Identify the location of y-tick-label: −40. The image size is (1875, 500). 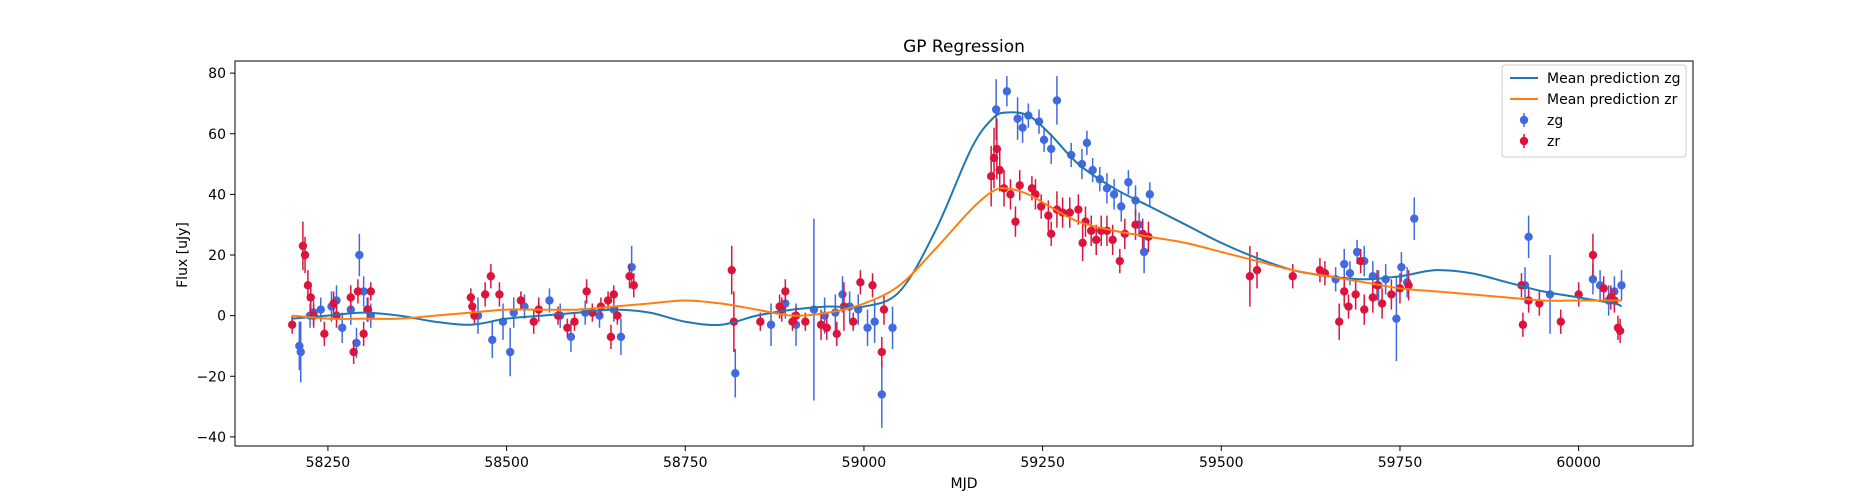
(211, 438).